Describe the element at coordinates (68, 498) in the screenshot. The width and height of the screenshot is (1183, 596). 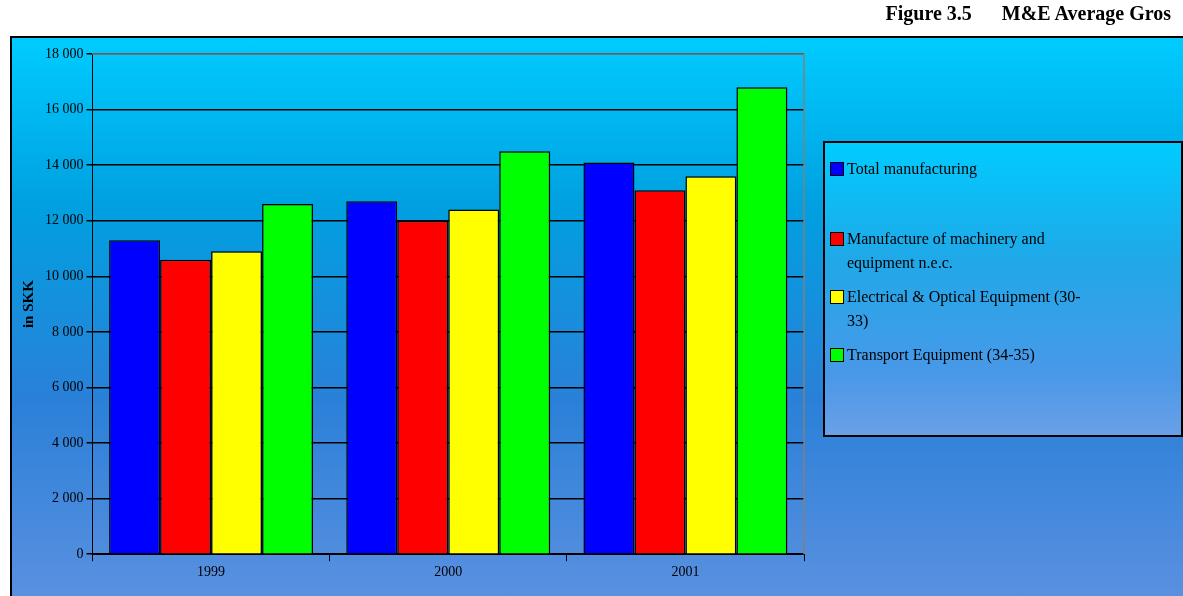
I see `y-tick-label: 2 000` at that location.